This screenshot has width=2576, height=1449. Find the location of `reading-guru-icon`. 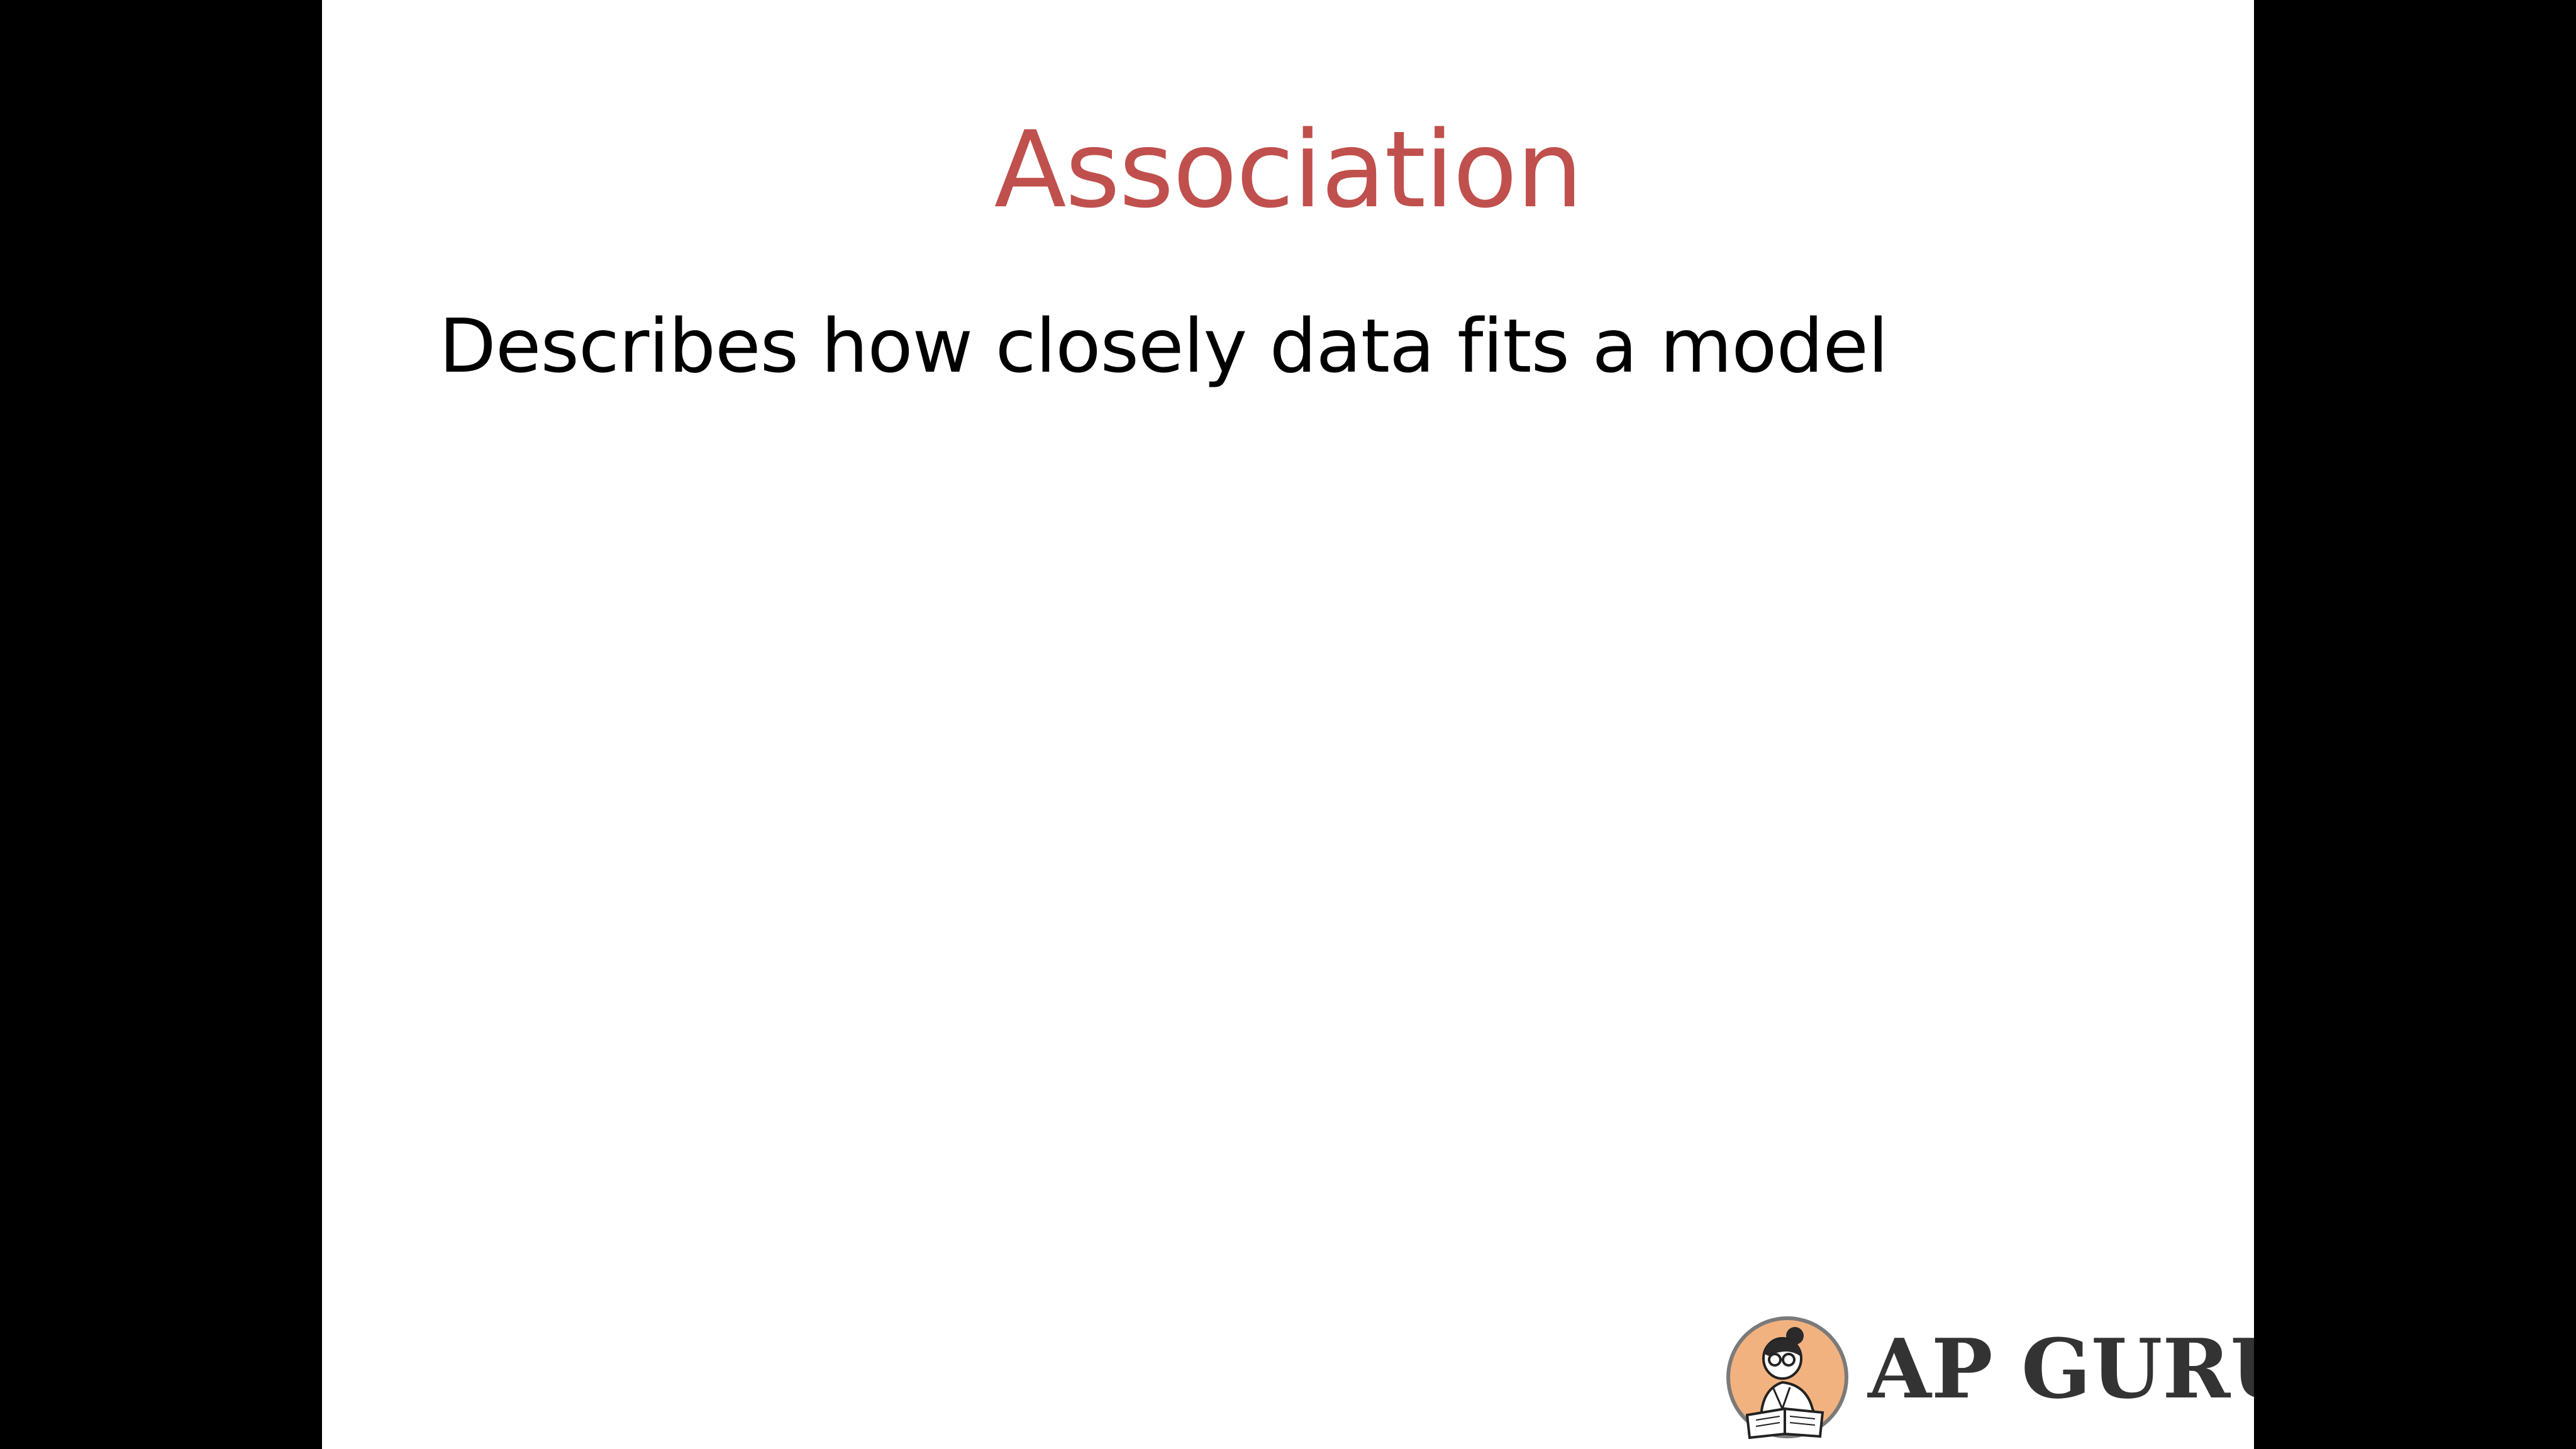

reading-guru-icon is located at coordinates (1787, 1378).